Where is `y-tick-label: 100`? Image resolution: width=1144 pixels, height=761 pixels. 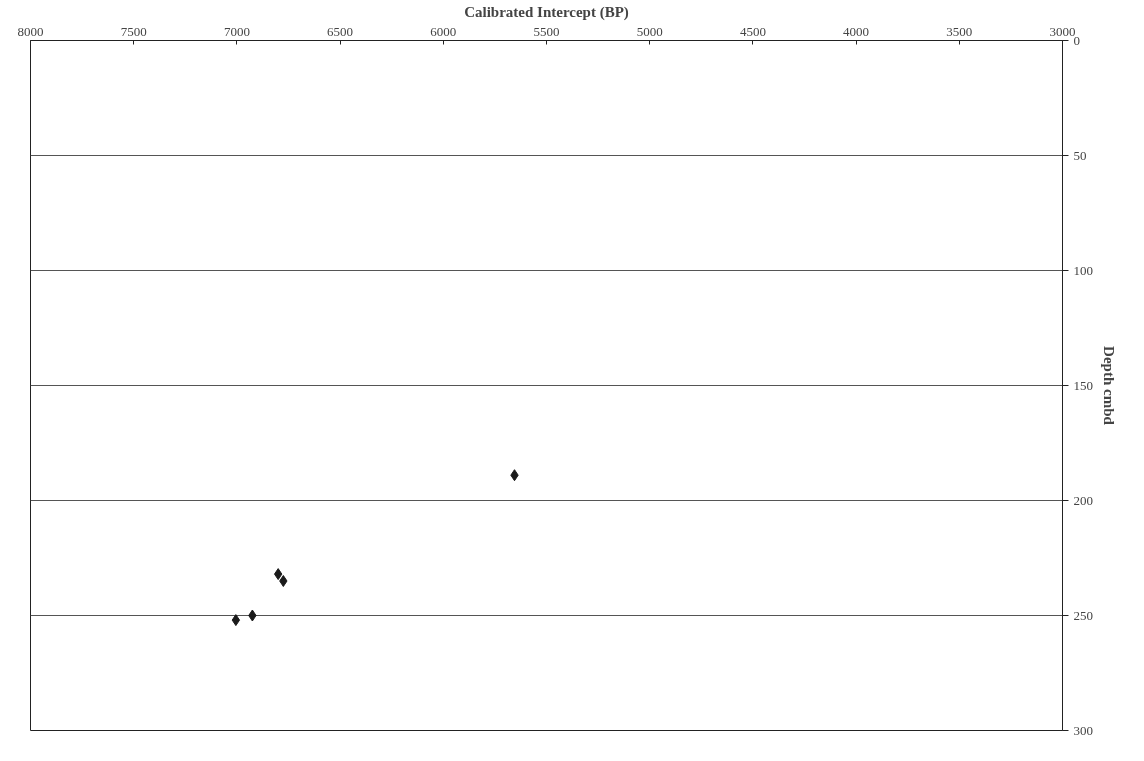
y-tick-label: 100 is located at coordinates (1083, 270).